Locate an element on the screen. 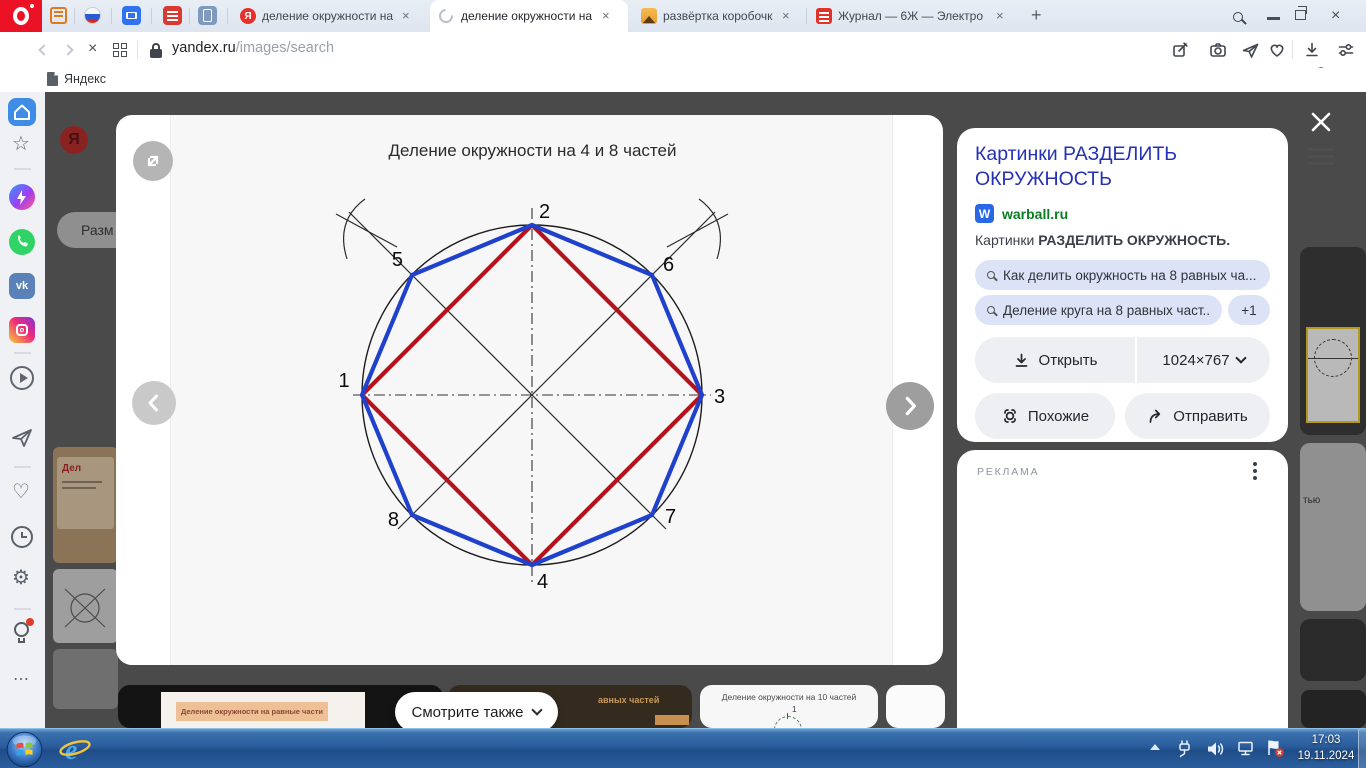  fullscreen-expand-button is located at coordinates (153, 161).